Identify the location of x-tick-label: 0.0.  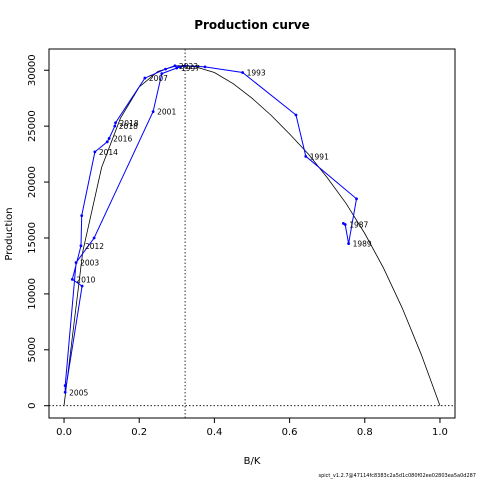
(64, 432).